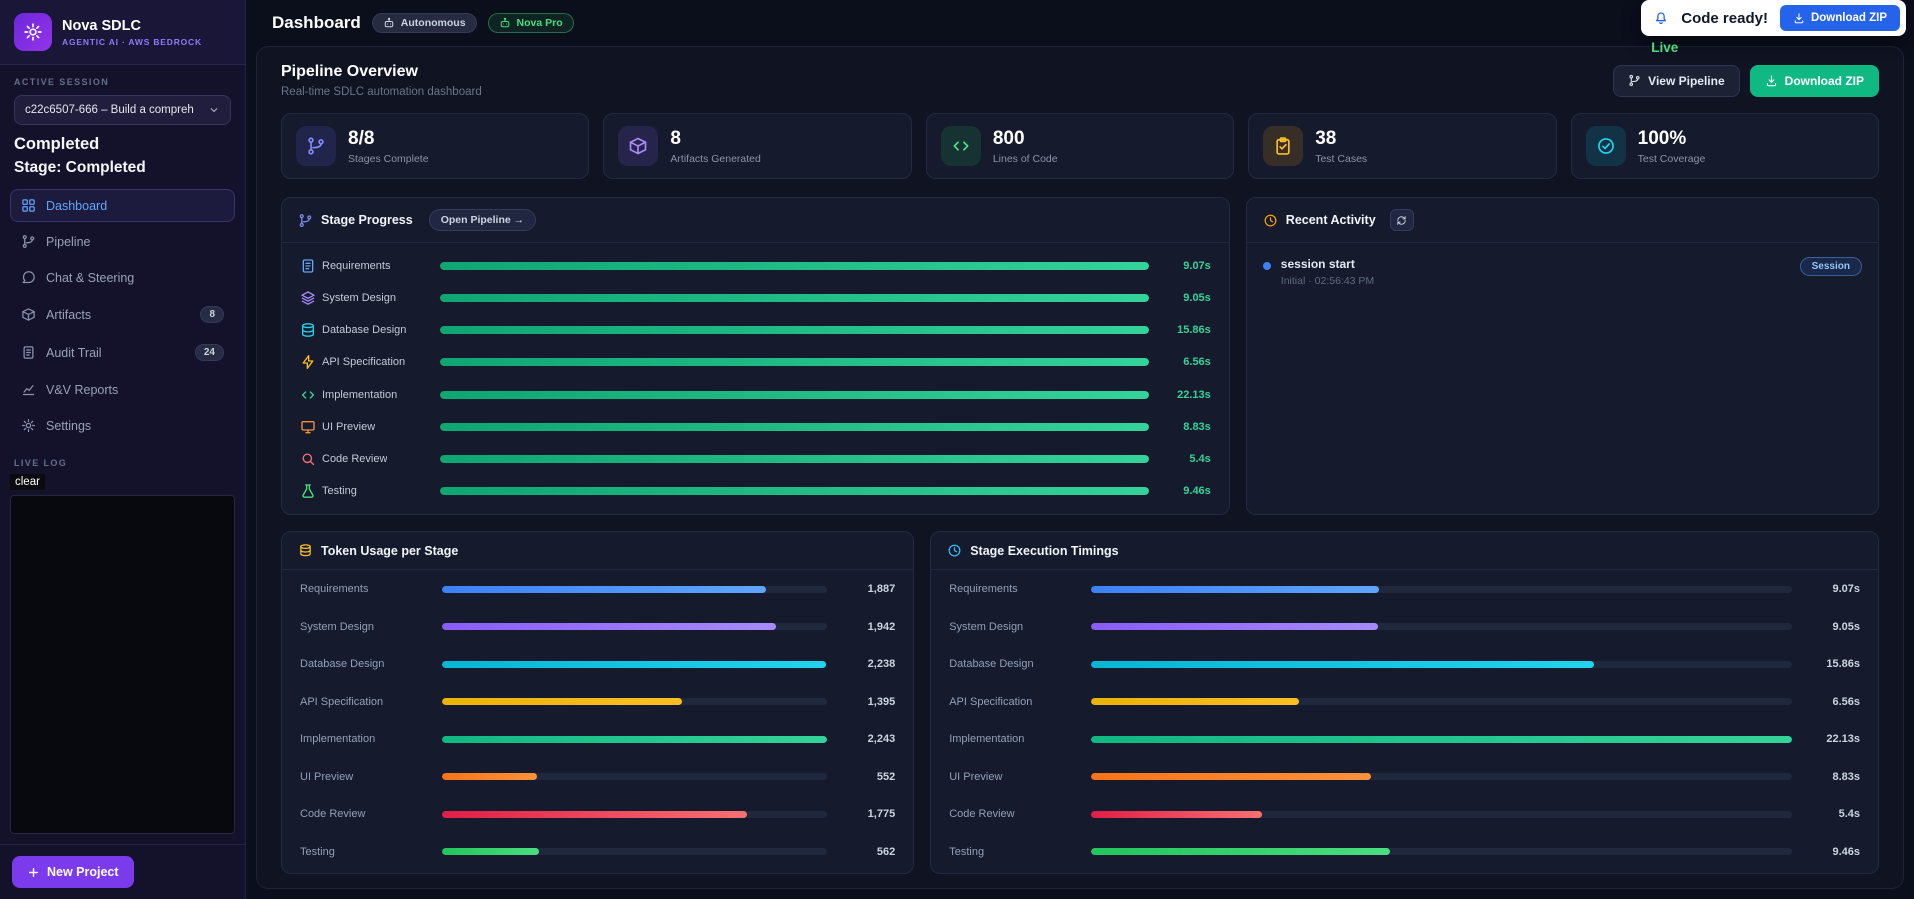 The height and width of the screenshot is (899, 1914). What do you see at coordinates (675, 138) in the screenshot?
I see `stat-value: 8` at bounding box center [675, 138].